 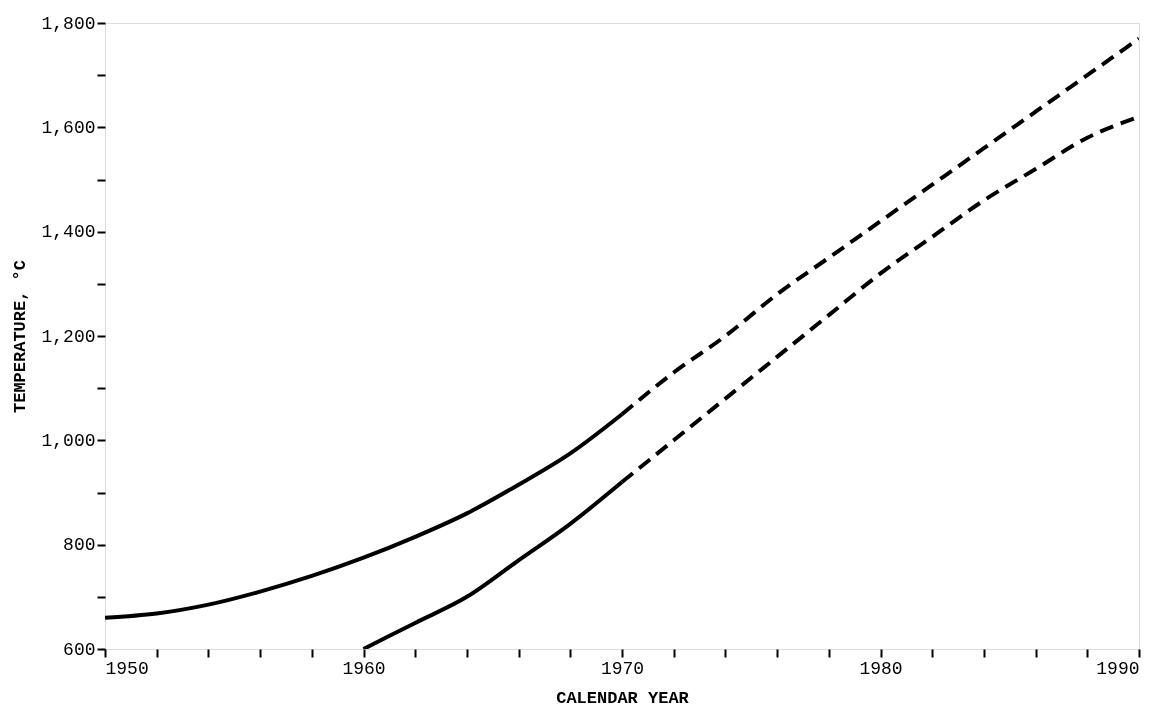 What do you see at coordinates (623, 698) in the screenshot?
I see `x-axis-title: CALENDAR YEAR` at bounding box center [623, 698].